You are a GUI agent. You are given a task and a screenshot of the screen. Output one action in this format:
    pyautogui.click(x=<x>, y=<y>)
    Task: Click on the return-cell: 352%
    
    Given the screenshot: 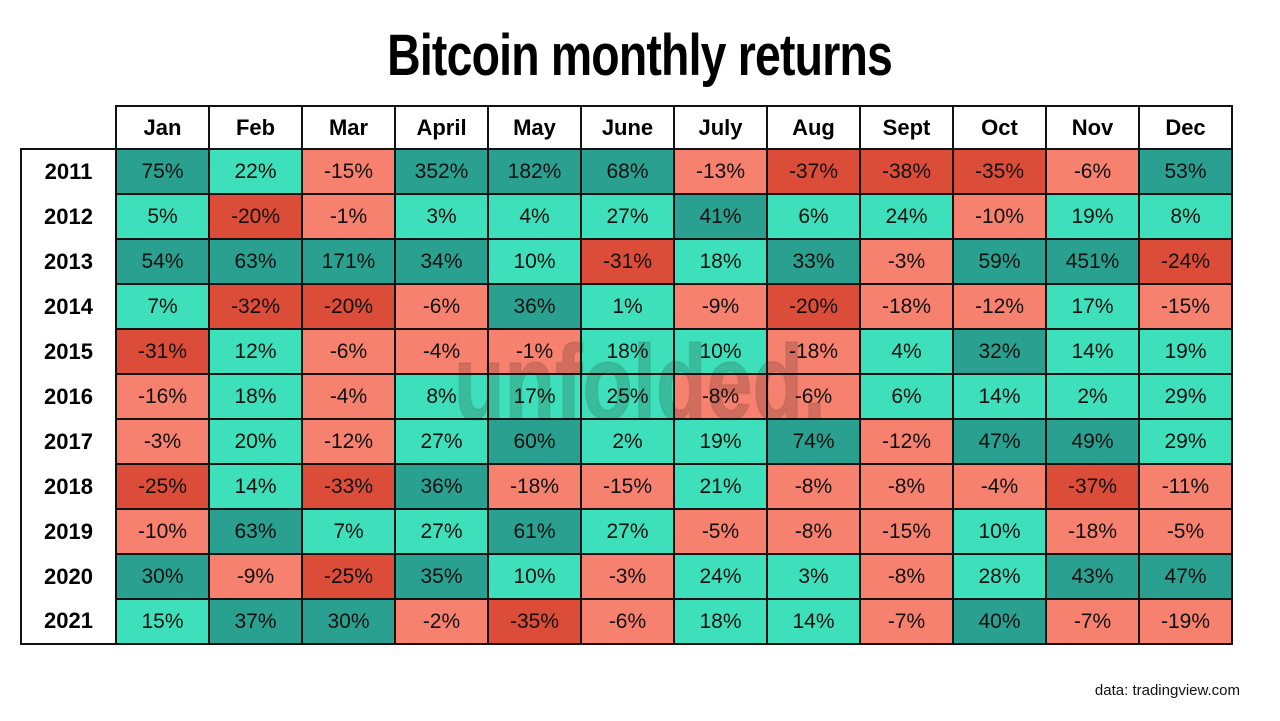 What is the action you would take?
    pyautogui.click(x=441, y=171)
    